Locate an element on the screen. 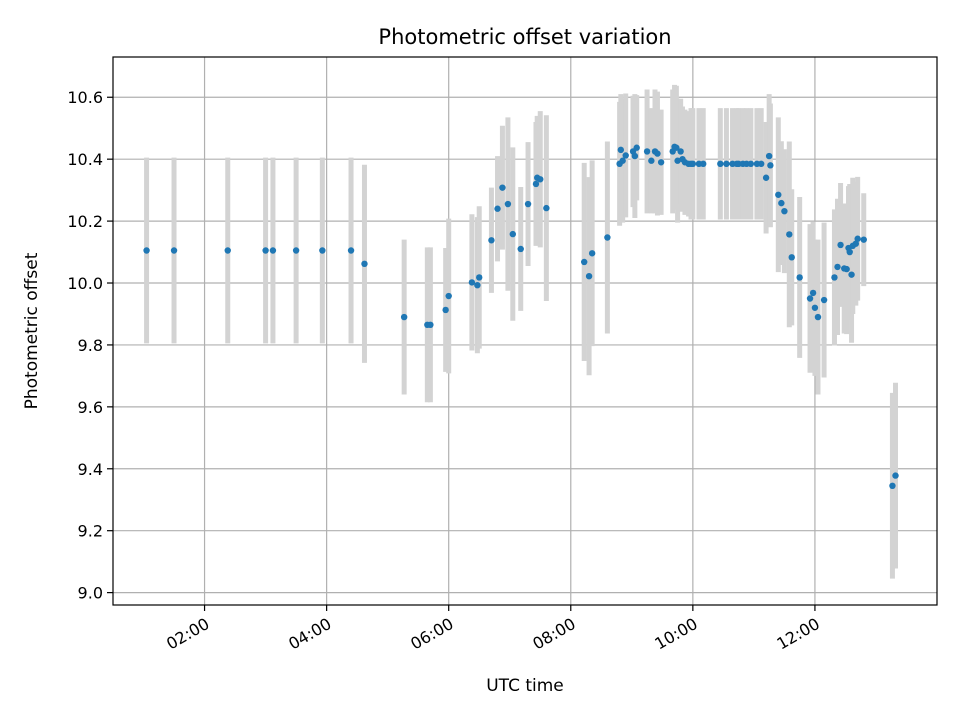  y-axis-label: Photometric offset is located at coordinates (32, 330).